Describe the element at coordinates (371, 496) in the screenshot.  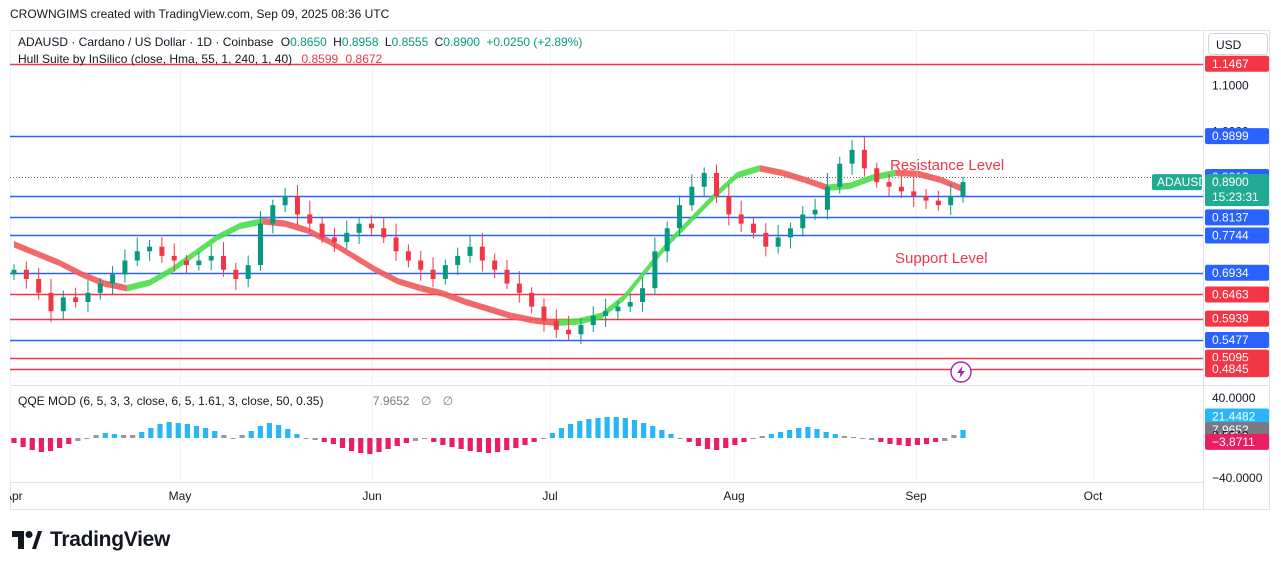
I see `time-tick-label: Jun` at that location.